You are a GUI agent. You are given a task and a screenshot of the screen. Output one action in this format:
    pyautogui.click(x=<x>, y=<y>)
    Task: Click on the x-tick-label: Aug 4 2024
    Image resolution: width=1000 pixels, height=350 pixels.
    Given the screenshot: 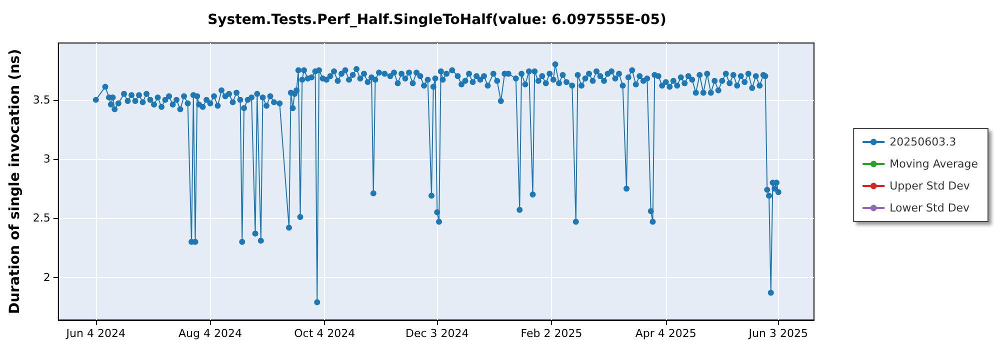 What is the action you would take?
    pyautogui.click(x=210, y=333)
    